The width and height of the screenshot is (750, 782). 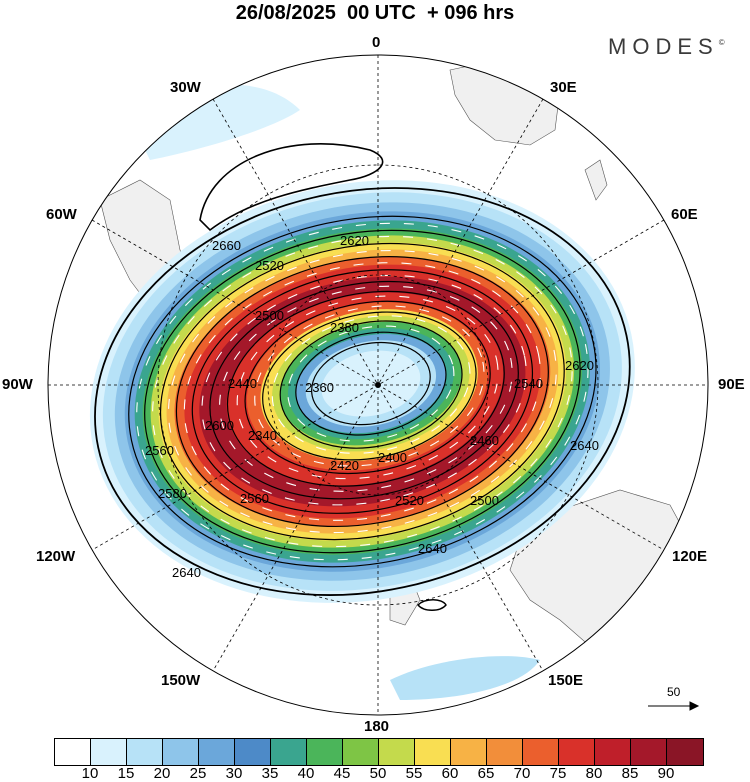 I want to click on reference-vector-label: 50, so click(x=674, y=692).